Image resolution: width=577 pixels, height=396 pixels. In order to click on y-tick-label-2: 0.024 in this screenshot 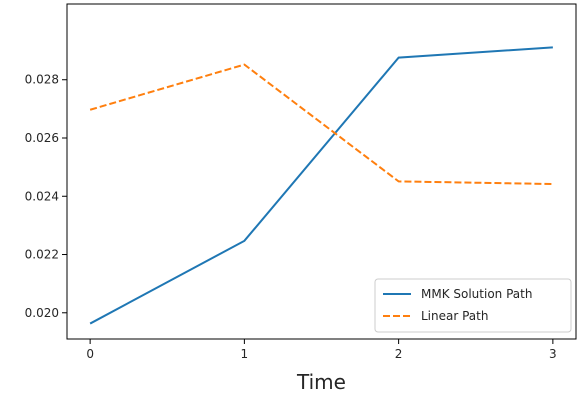, I will do `click(42, 196)`.